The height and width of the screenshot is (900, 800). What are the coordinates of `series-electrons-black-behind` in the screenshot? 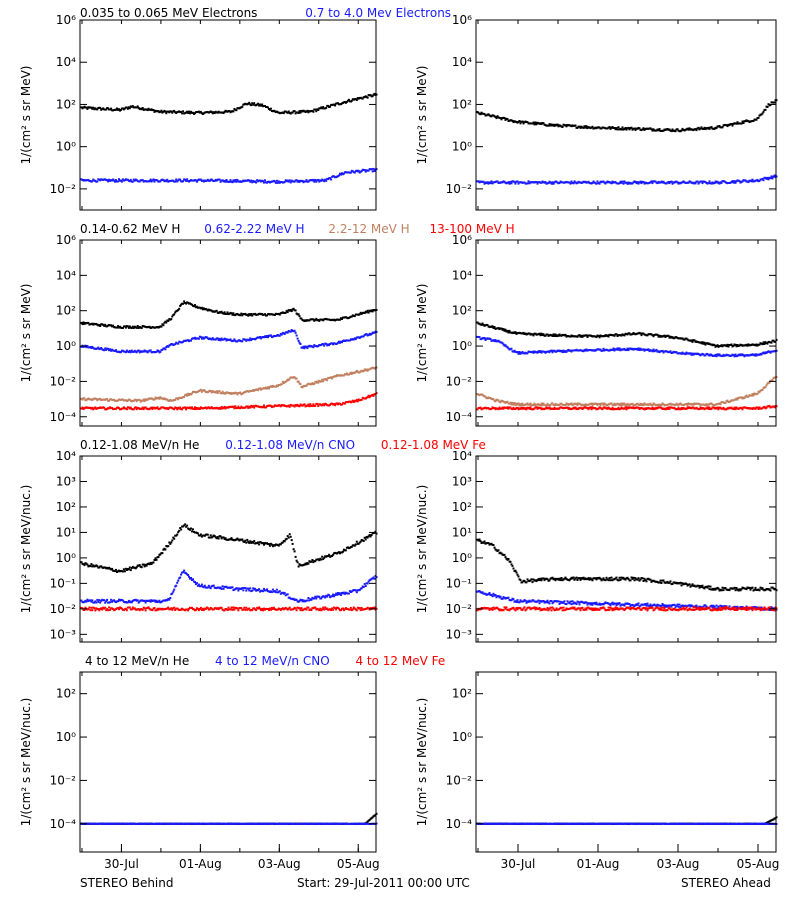 It's located at (229, 103).